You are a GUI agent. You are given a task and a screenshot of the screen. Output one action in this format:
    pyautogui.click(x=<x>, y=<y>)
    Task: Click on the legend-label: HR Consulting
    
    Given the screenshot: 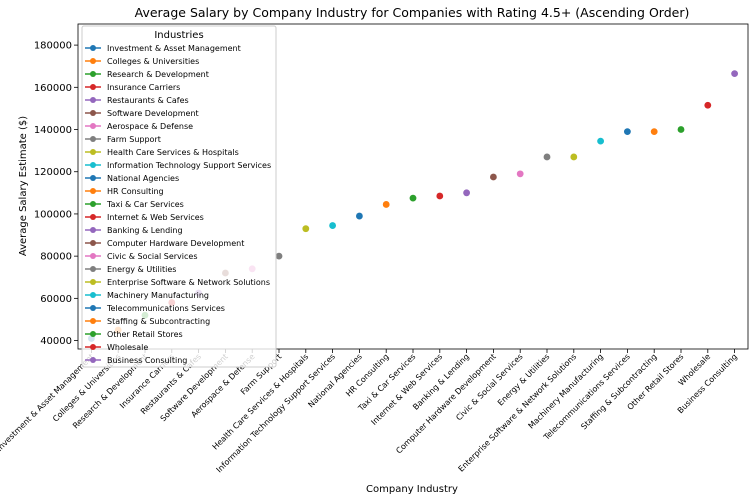 What is the action you would take?
    pyautogui.click(x=135, y=191)
    